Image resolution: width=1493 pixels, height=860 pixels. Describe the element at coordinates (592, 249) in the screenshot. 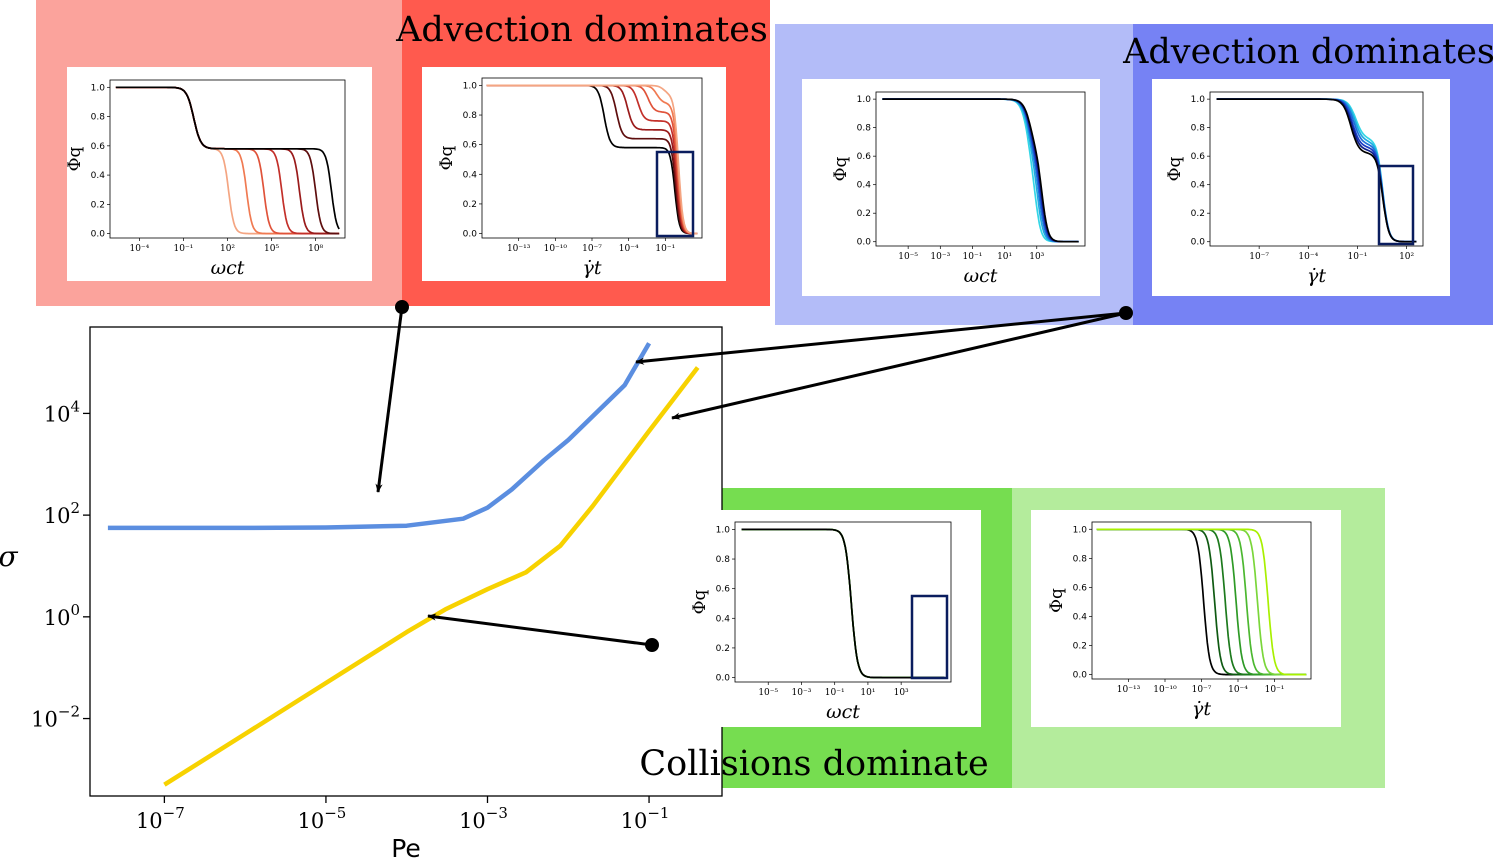

I see `inset-x-tick-label: 10⁻⁷` at that location.